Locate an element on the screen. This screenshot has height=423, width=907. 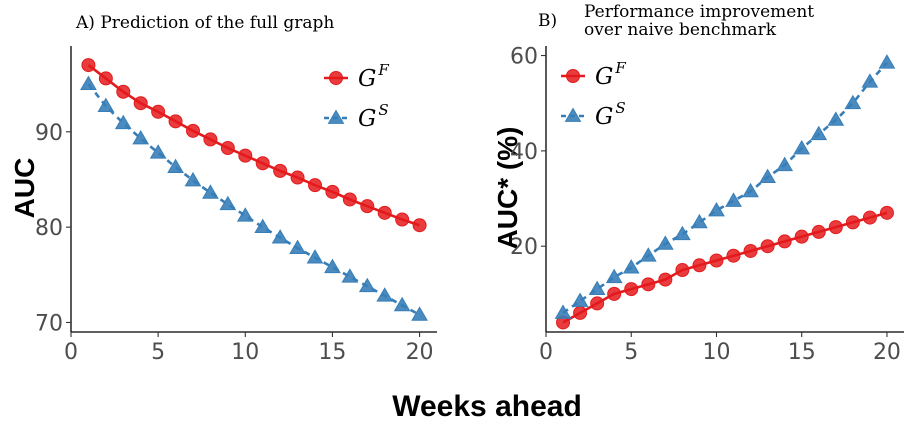
panel-b-y-tick-label: 20 is located at coordinates (524, 247).